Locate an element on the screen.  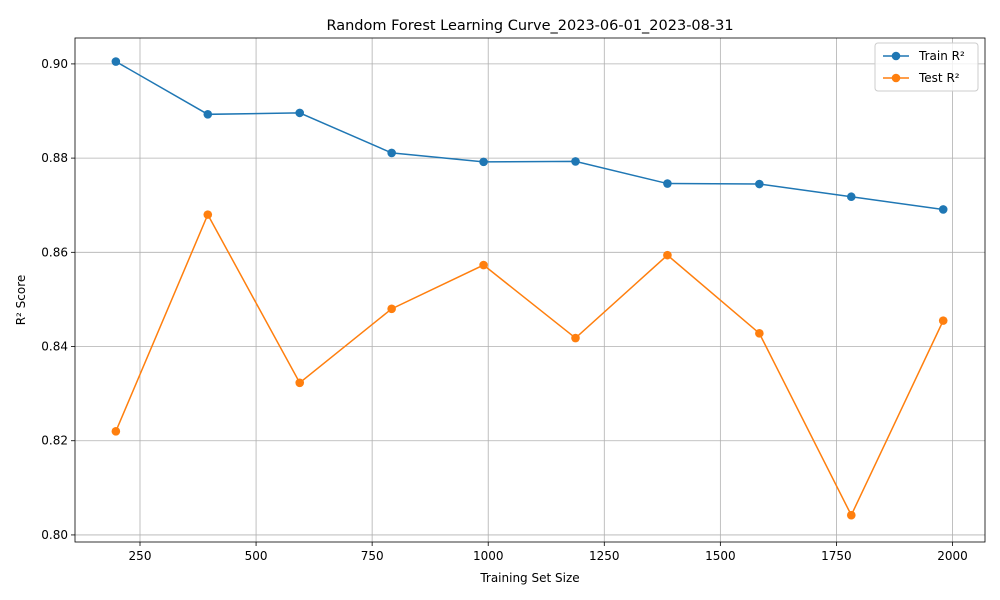
x-tick-label-2: 750 is located at coordinates (372, 556).